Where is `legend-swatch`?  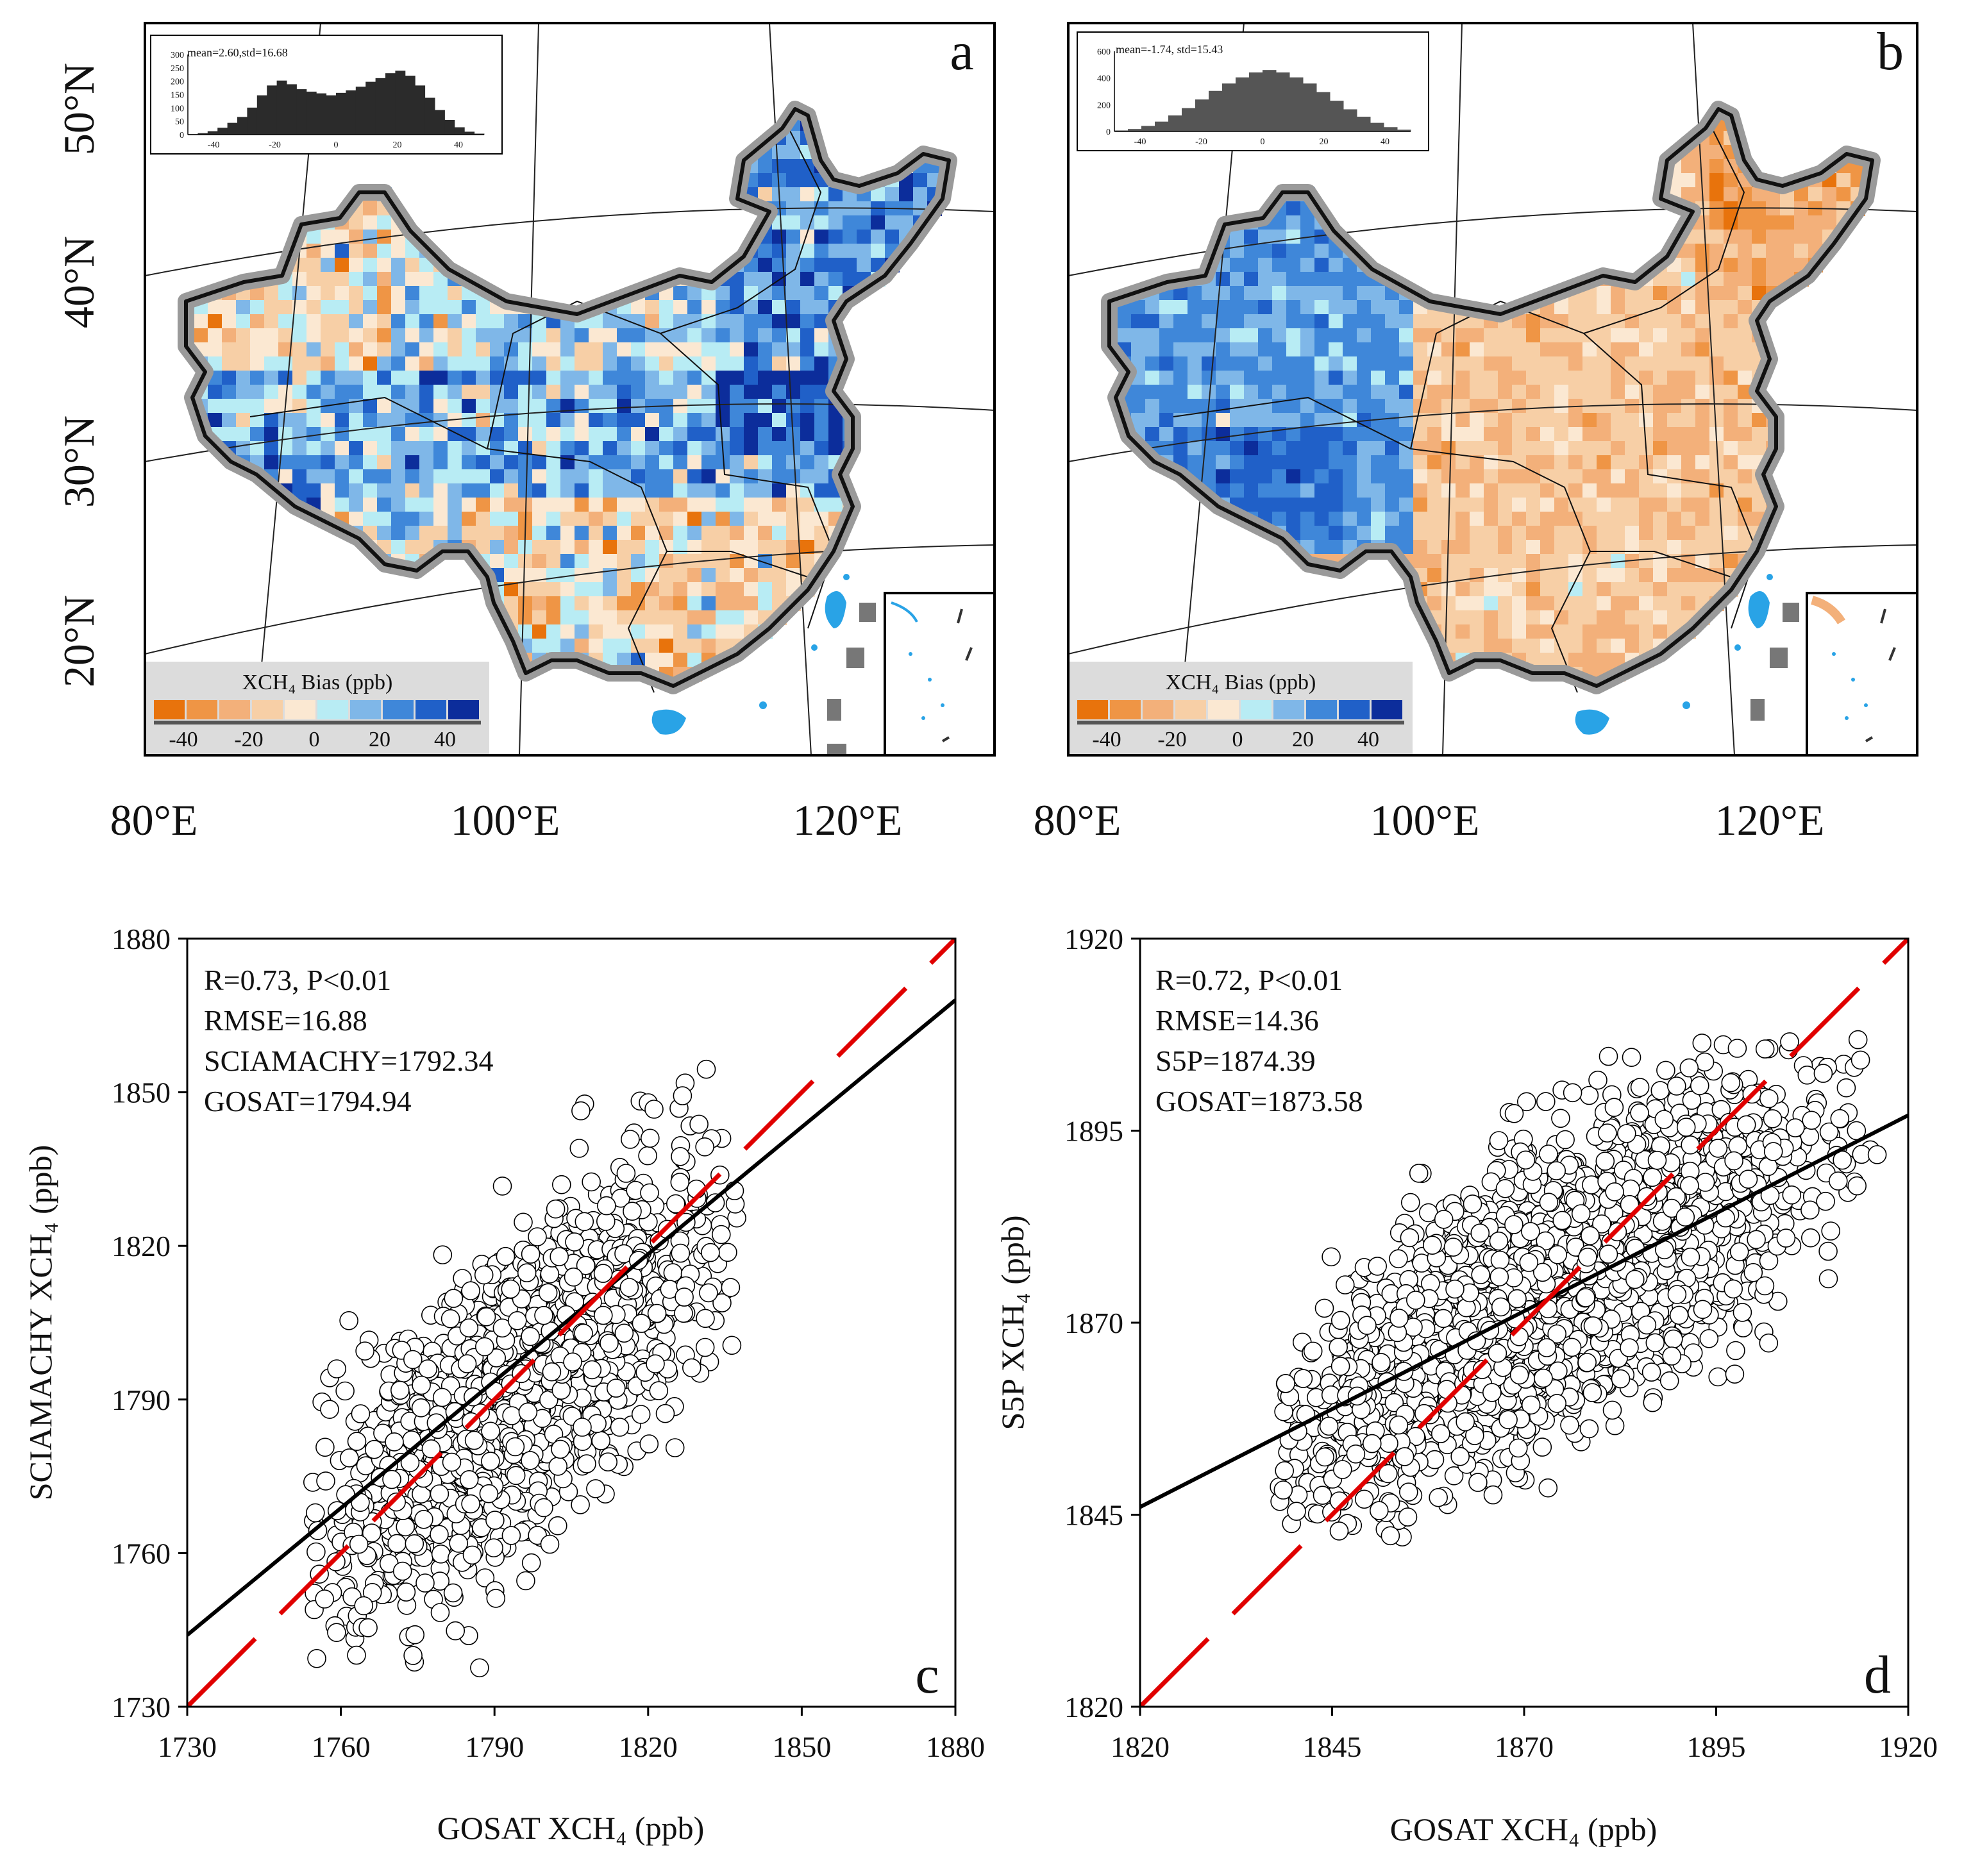 legend-swatch is located at coordinates (1387, 709).